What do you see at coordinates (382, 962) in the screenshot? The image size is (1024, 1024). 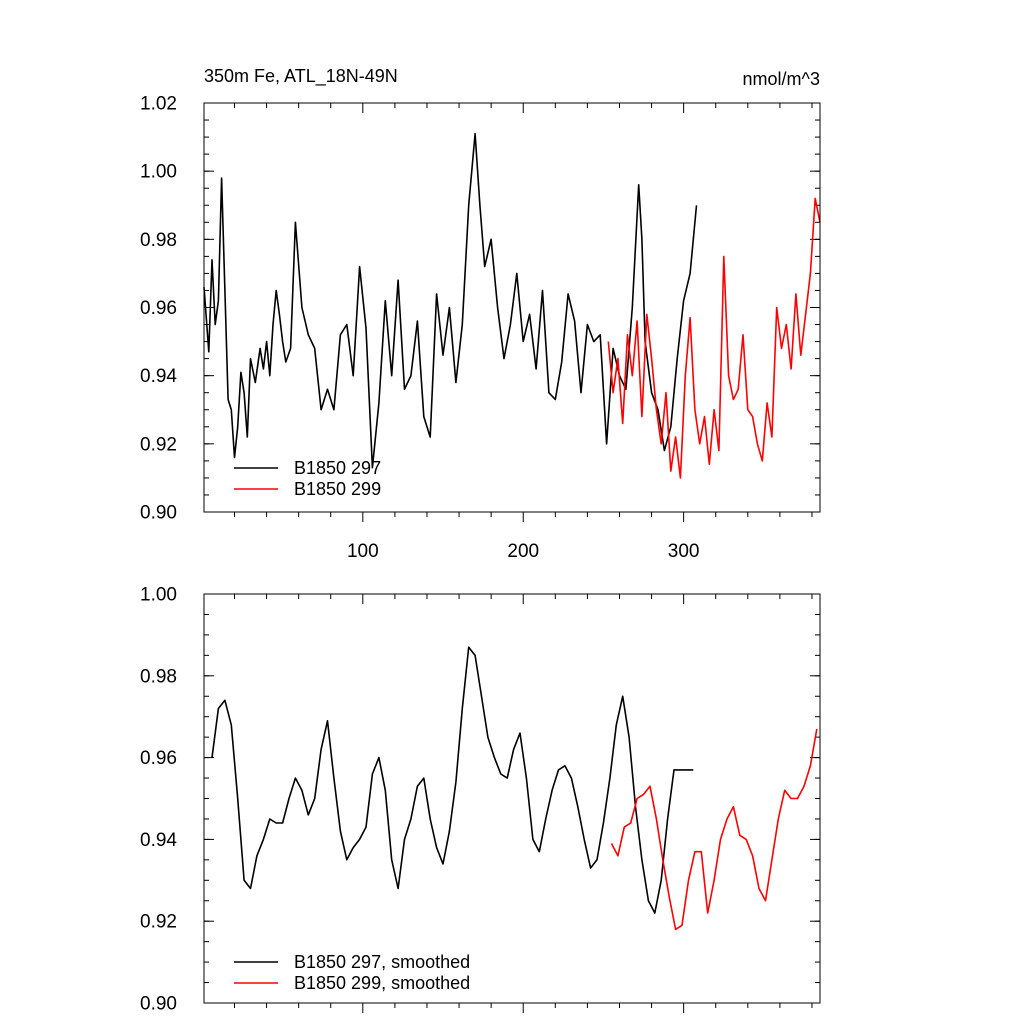 I see `legend-label: B1850 297, smoothed` at bounding box center [382, 962].